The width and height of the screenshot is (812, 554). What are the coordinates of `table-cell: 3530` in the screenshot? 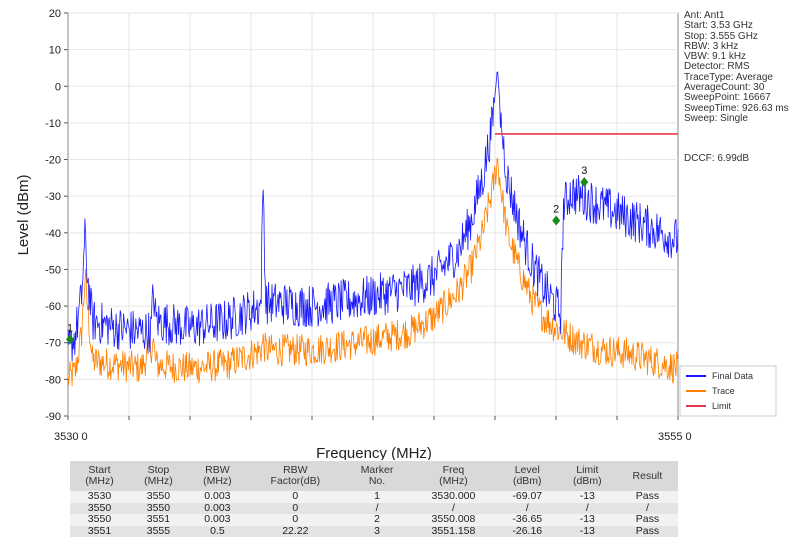 It's located at (99, 496).